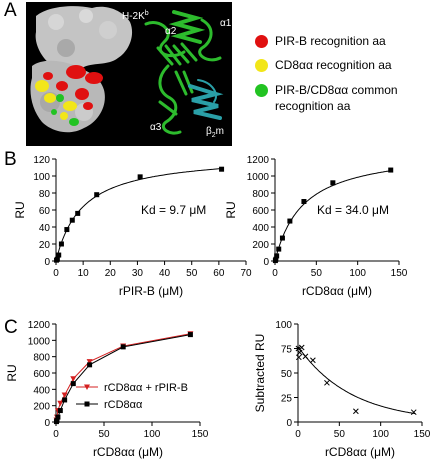  Describe the element at coordinates (45, 228) in the screenshot. I see `y-tick-label: 40` at that location.